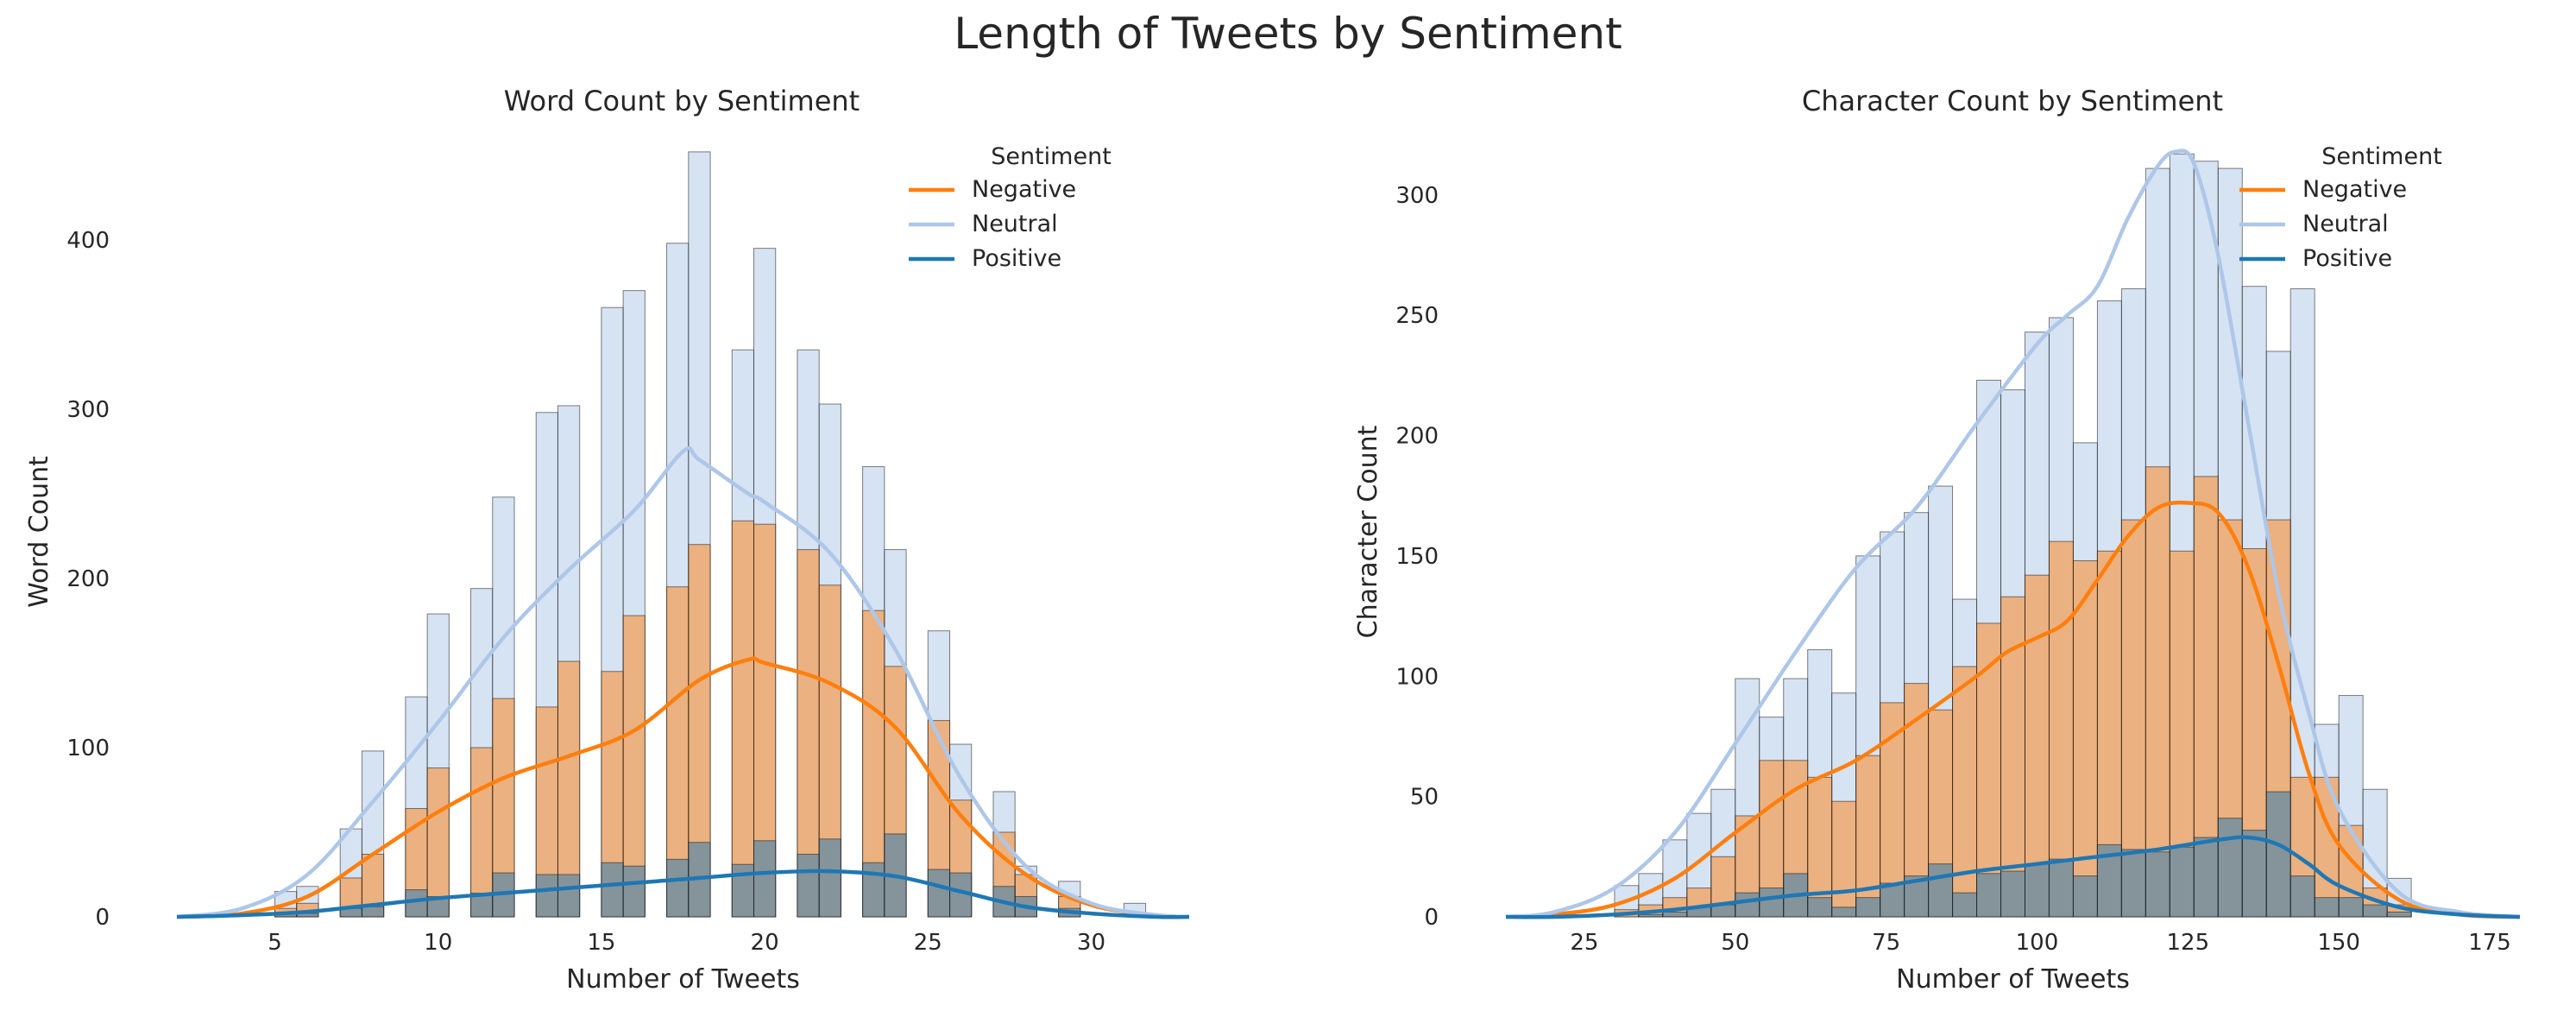  Describe the element at coordinates (1091, 943) in the screenshot. I see `x-tick-label: 30` at that location.